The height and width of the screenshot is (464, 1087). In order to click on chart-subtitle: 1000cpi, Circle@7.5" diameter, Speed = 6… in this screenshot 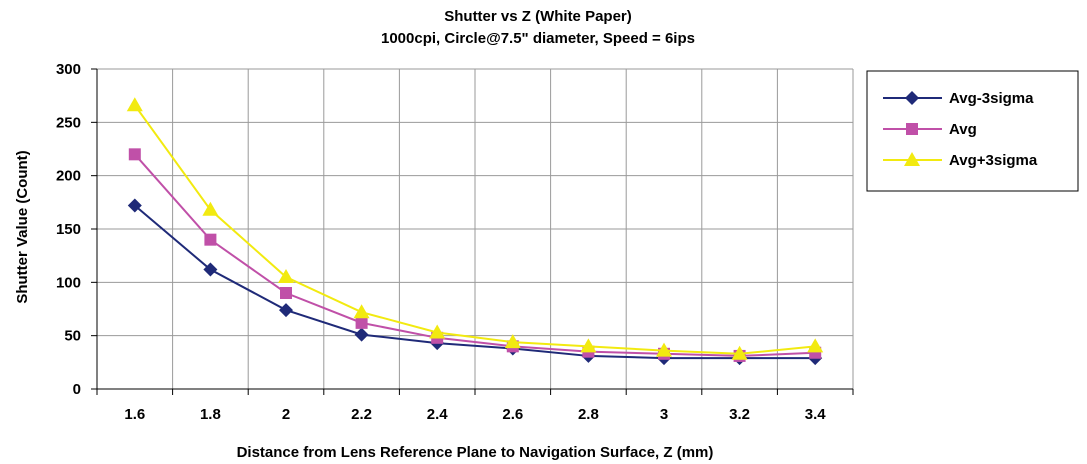, I will do `click(538, 38)`.